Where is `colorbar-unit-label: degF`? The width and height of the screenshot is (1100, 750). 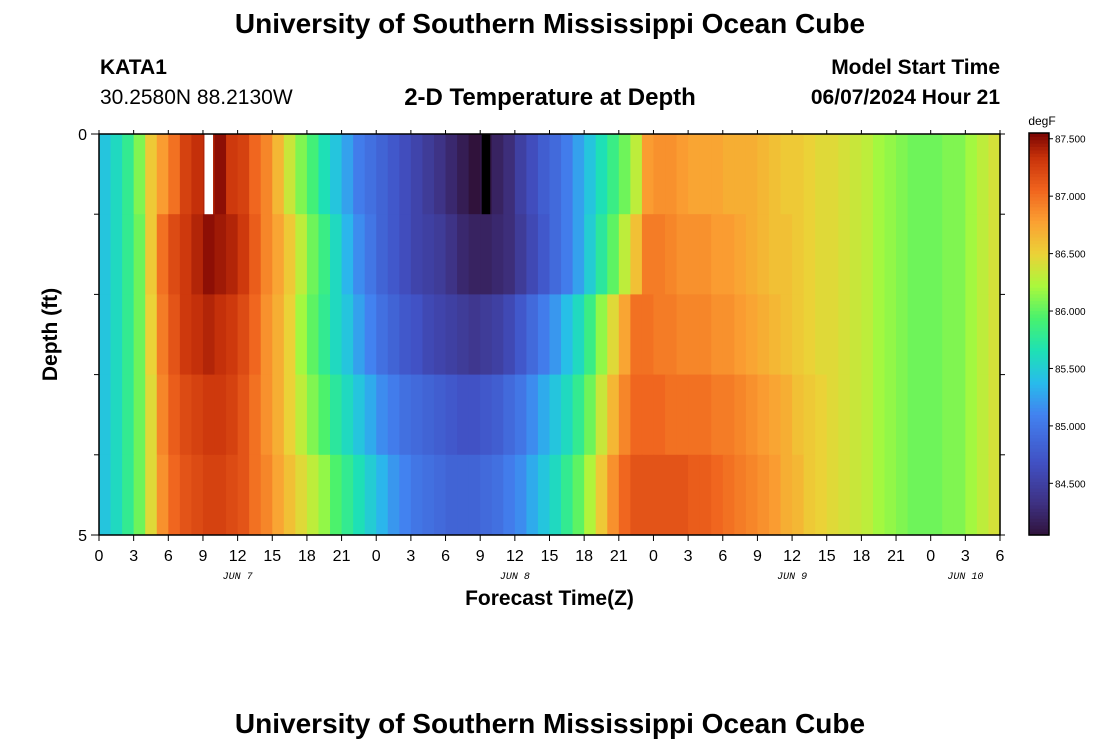 colorbar-unit-label: degF is located at coordinates (1041, 121).